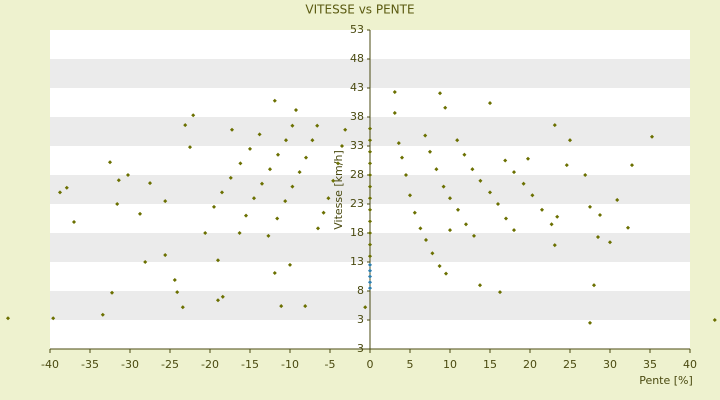 The image size is (720, 400). Describe the element at coordinates (290, 364) in the screenshot. I see `x-tick-label: -10` at that location.